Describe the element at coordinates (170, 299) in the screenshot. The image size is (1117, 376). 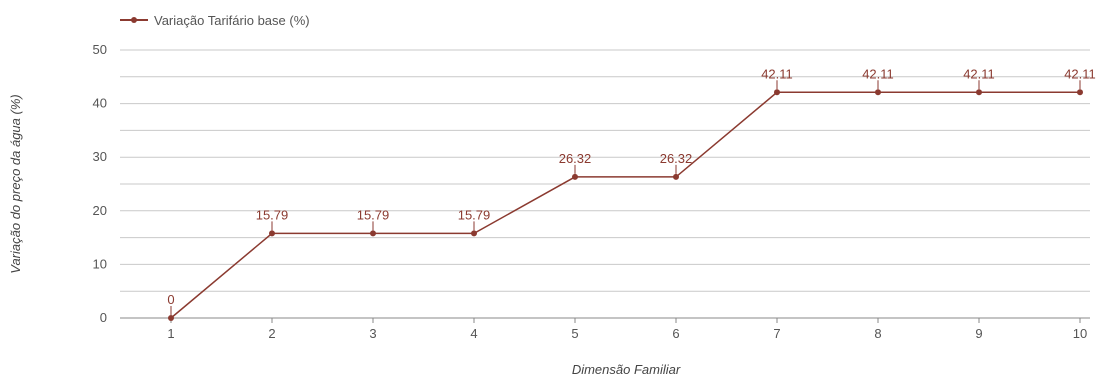
I see `data-label: 0` at that location.